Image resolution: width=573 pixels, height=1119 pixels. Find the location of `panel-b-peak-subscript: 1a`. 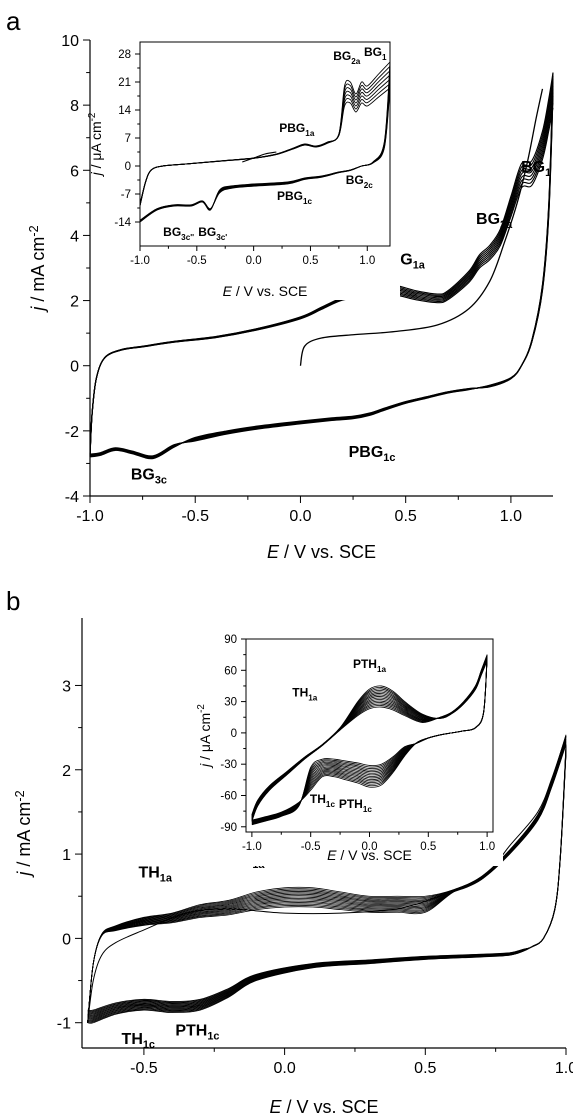

panel-b-peak-subscript: 1a is located at coordinates (166, 879).